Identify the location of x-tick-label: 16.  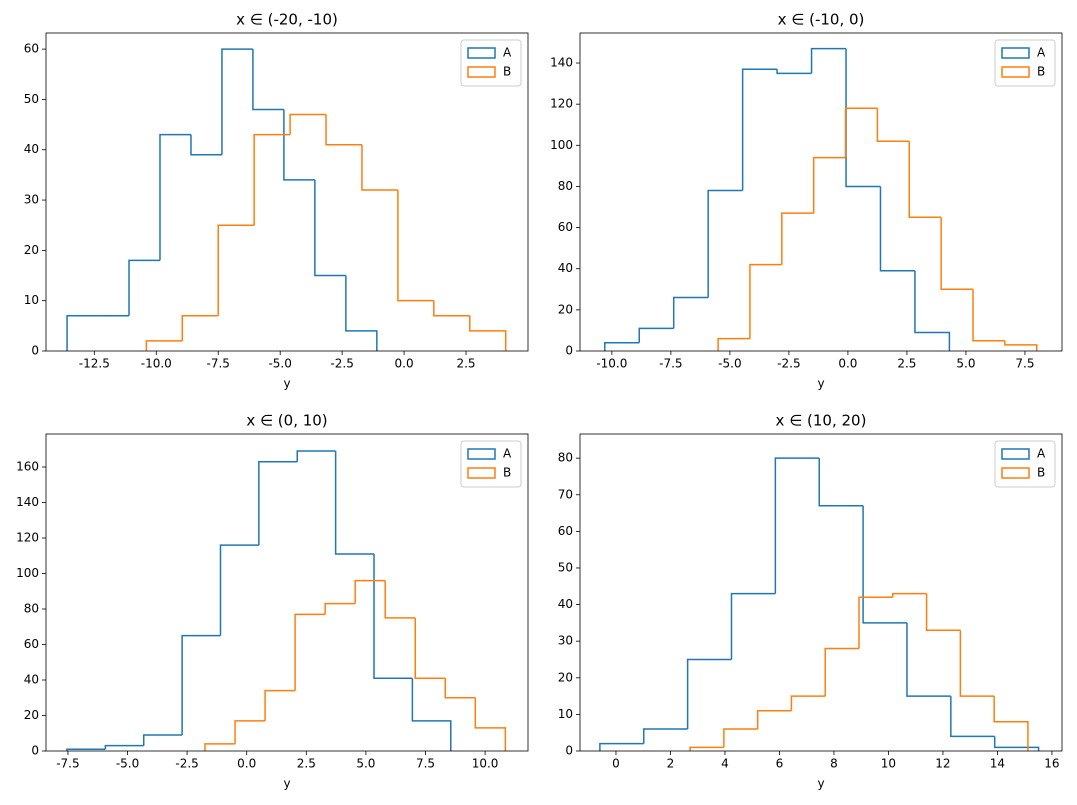
(1051, 764).